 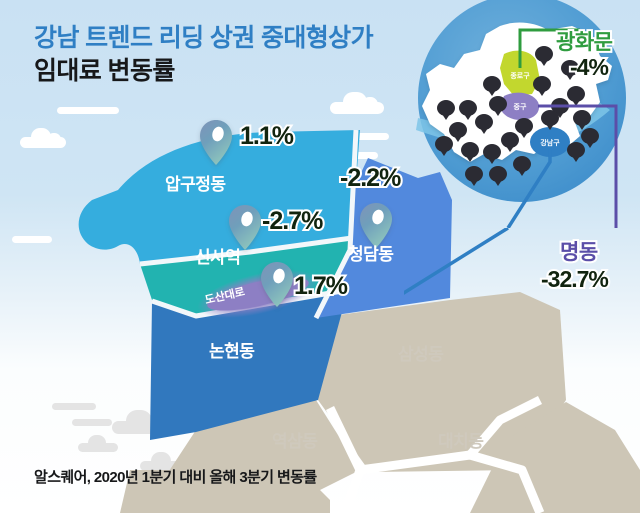 I want to click on title-line-2: 임대료 변동률, so click(x=104, y=70).